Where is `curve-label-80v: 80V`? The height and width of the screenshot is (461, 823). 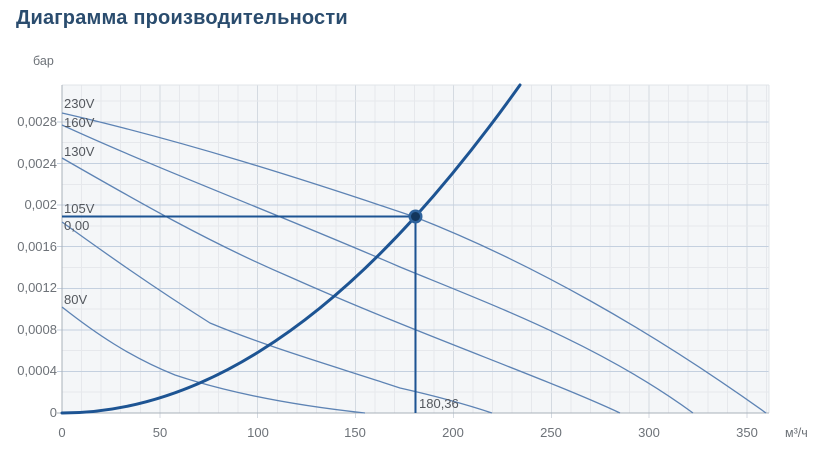 curve-label-80v: 80V is located at coordinates (76, 299).